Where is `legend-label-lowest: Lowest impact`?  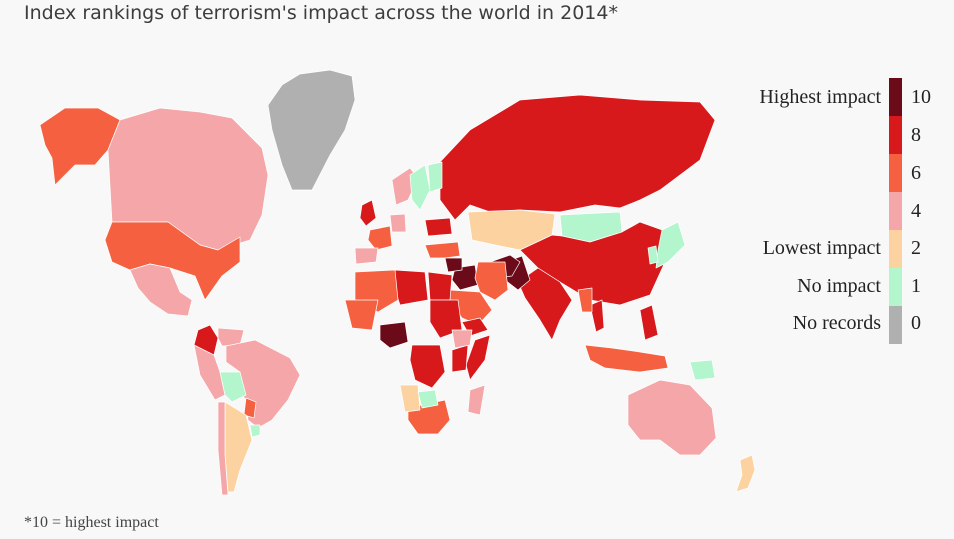
legend-label-lowest: Lowest impact is located at coordinates (821, 248).